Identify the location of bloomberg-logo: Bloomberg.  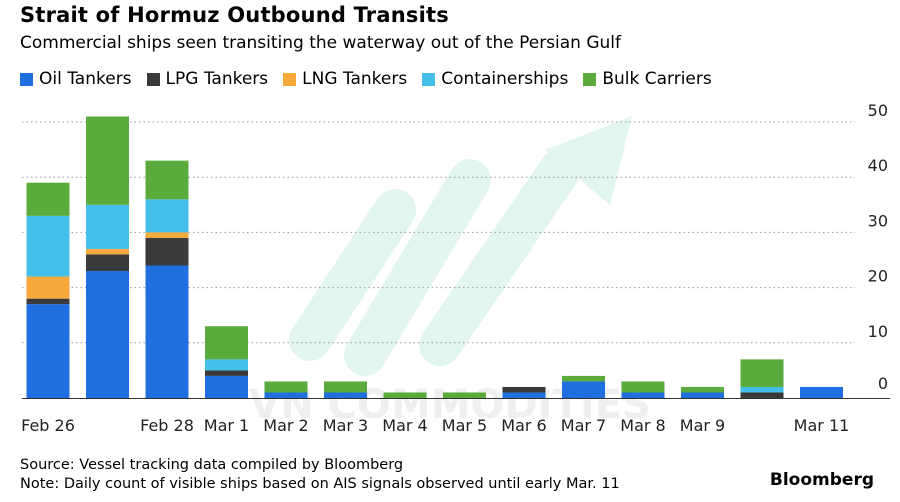
(821, 480).